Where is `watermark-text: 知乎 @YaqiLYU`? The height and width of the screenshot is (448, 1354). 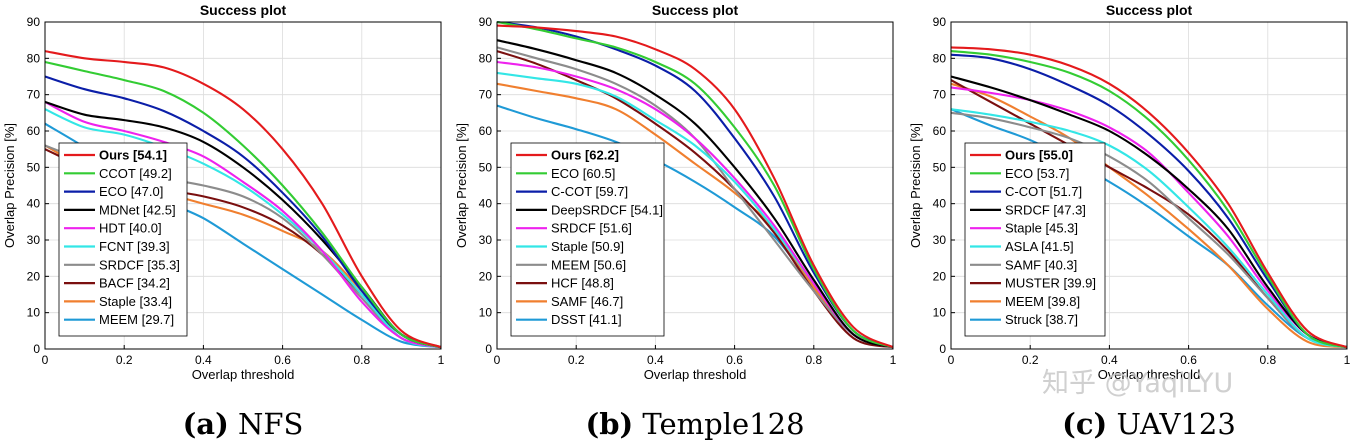 watermark-text: 知乎 @YaqiLYU is located at coordinates (1137, 383).